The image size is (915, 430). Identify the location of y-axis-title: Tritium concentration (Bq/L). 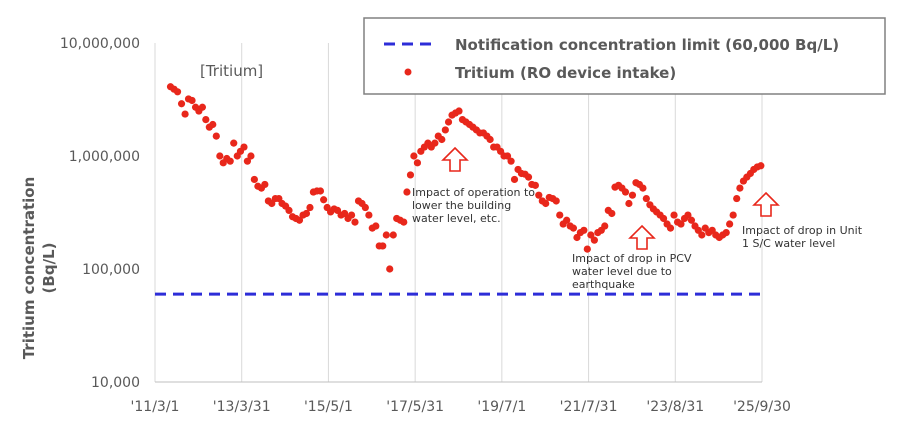
(39, 268).